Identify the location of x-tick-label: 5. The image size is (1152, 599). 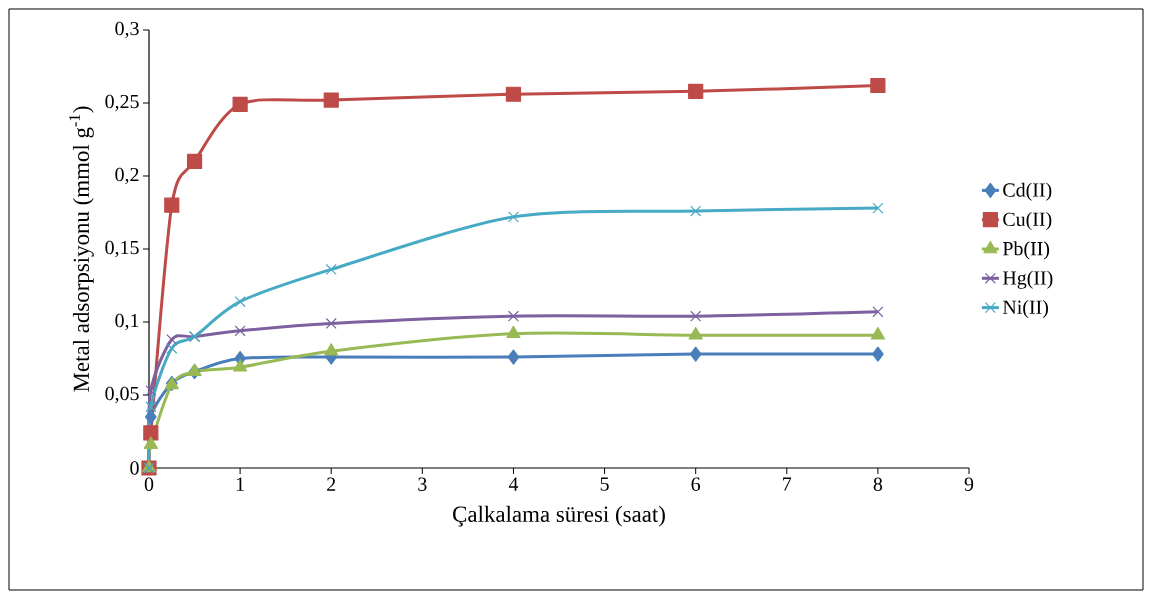
(604, 484).